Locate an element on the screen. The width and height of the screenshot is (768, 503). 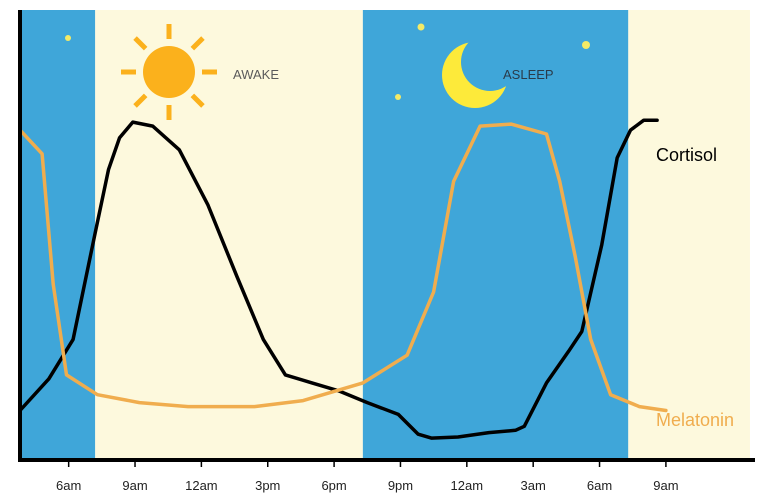
series-label-melatonin: Melatonin is located at coordinates (695, 420).